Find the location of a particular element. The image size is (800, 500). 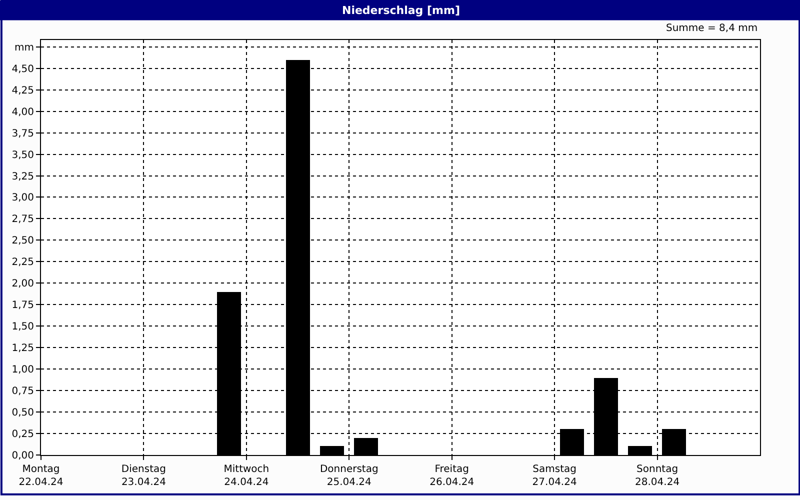

y-tick-label: 2,00 is located at coordinates (23, 284).